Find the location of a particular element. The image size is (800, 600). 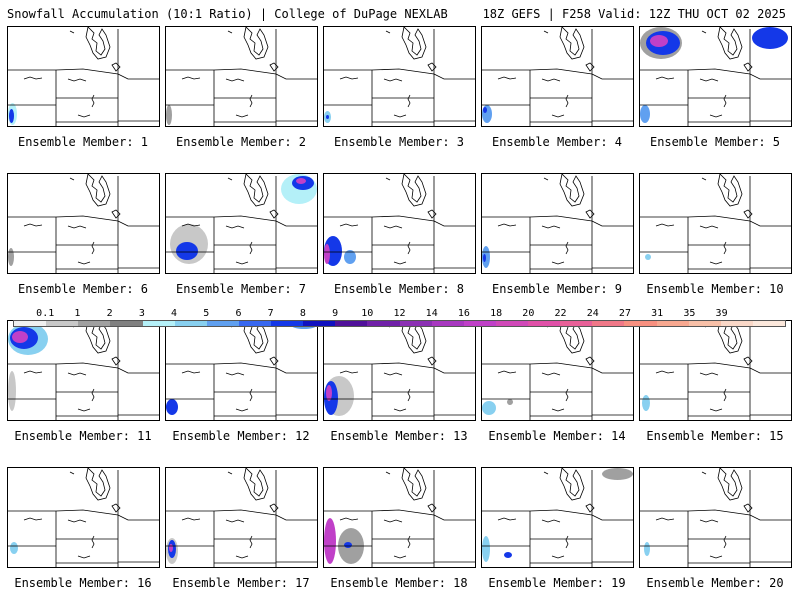

ensemble-member-label: Ensemble Member: 5 is located at coordinates (715, 142).